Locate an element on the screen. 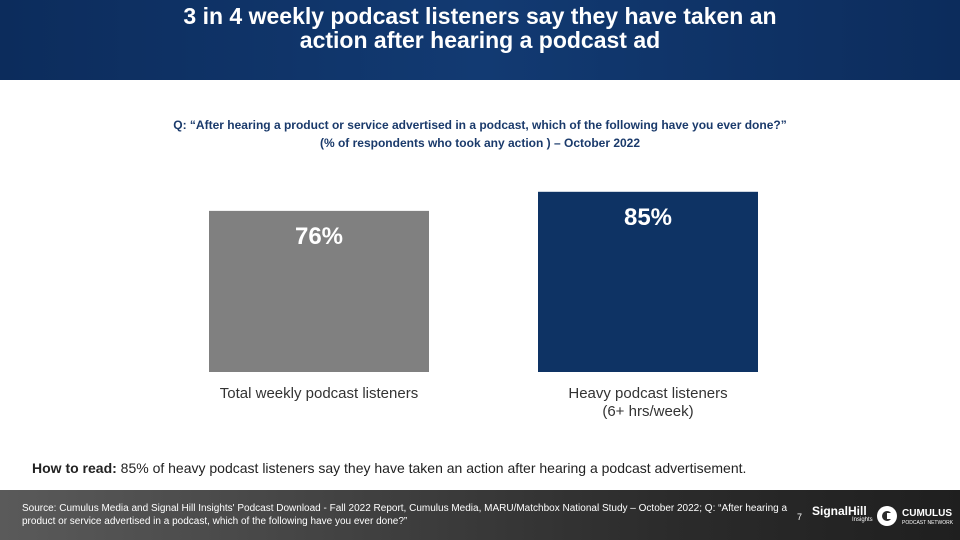 The height and width of the screenshot is (540, 960). category-label: (6+ hrs/week) is located at coordinates (647, 411).